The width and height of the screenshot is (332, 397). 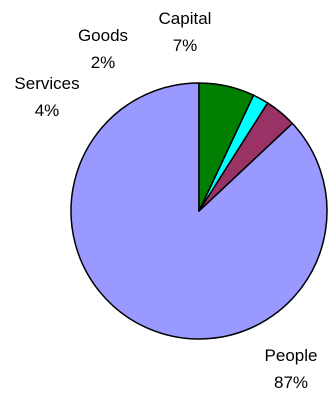 What do you see at coordinates (103, 35) in the screenshot?
I see `slice-label-goods: Goods` at bounding box center [103, 35].